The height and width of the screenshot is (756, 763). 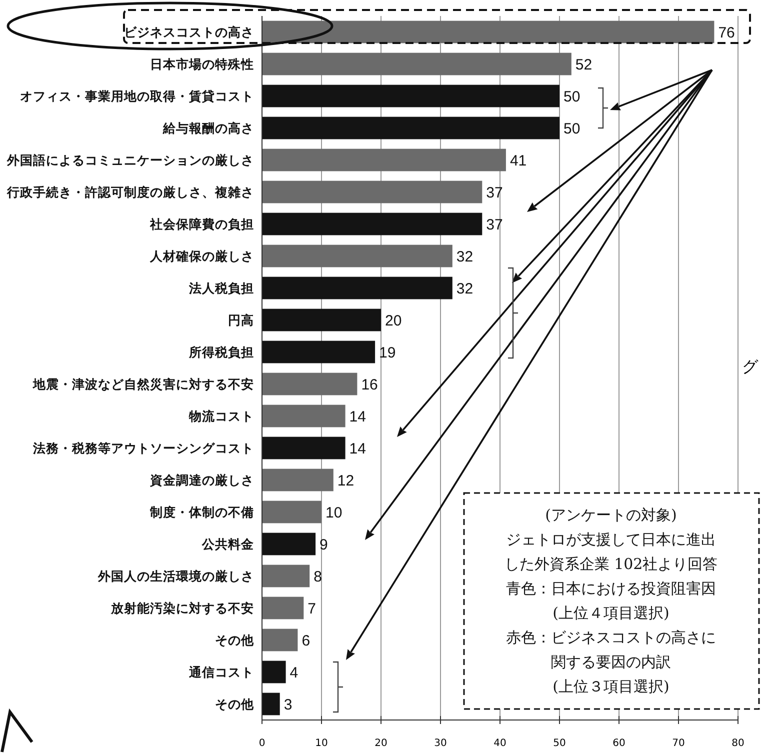 What do you see at coordinates (611, 662) in the screenshot?
I see `annotation: 関する要因の内訳` at bounding box center [611, 662].